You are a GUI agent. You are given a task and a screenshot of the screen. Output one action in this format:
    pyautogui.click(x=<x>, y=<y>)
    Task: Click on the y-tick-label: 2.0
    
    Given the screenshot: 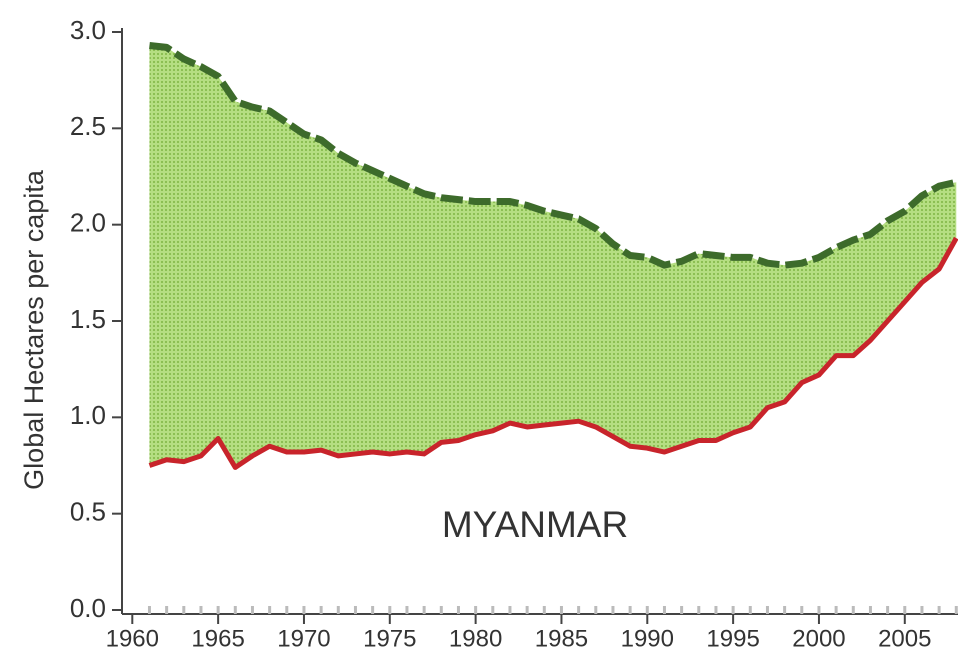 What is the action you would take?
    pyautogui.click(x=88, y=223)
    